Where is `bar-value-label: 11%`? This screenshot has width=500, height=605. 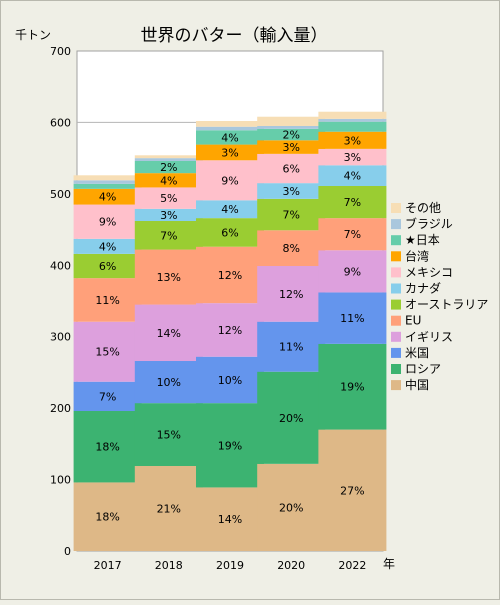 bar-value-label: 11% is located at coordinates (291, 347).